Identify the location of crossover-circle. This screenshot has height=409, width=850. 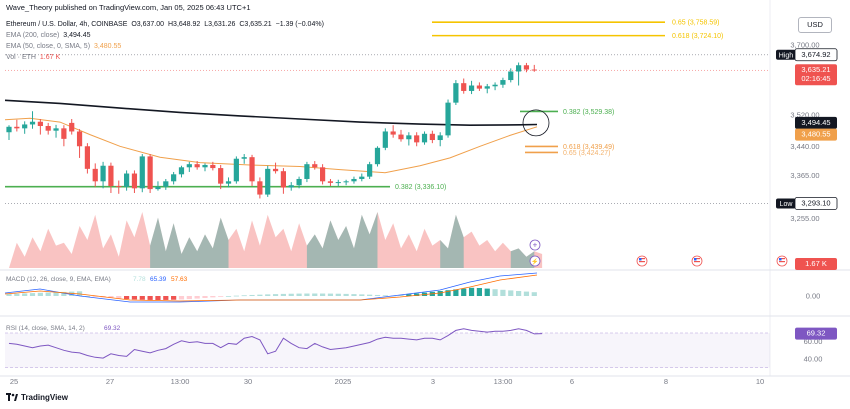
(536, 123).